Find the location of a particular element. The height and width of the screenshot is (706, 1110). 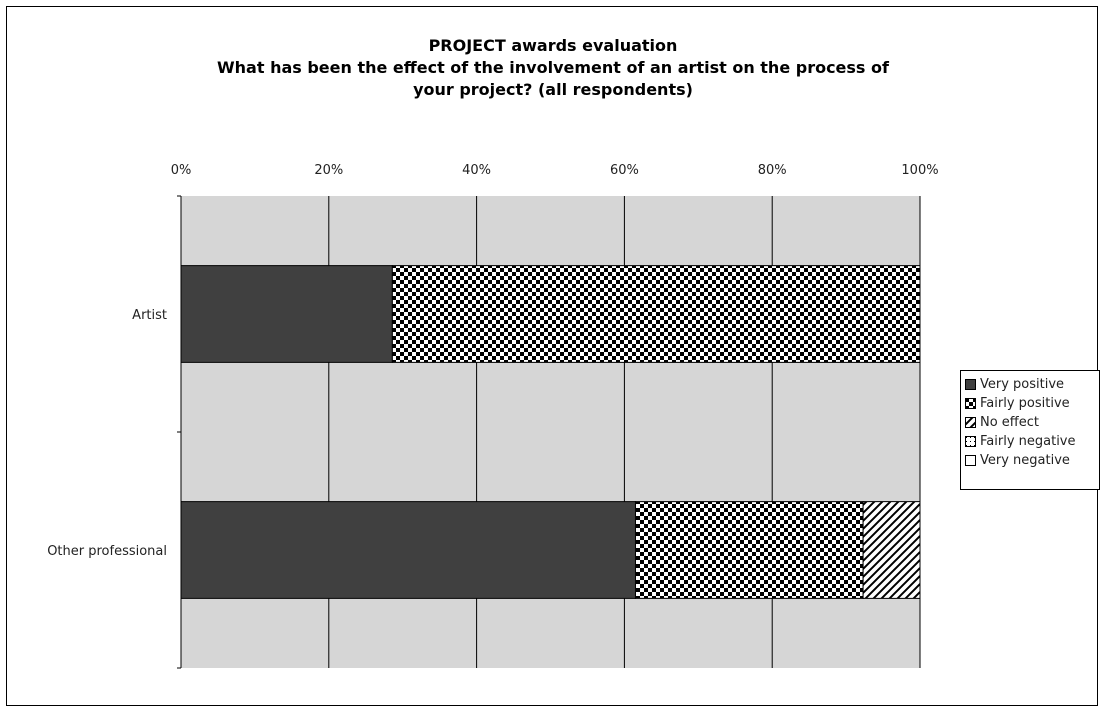

legend-label: Very positive is located at coordinates (1022, 384).